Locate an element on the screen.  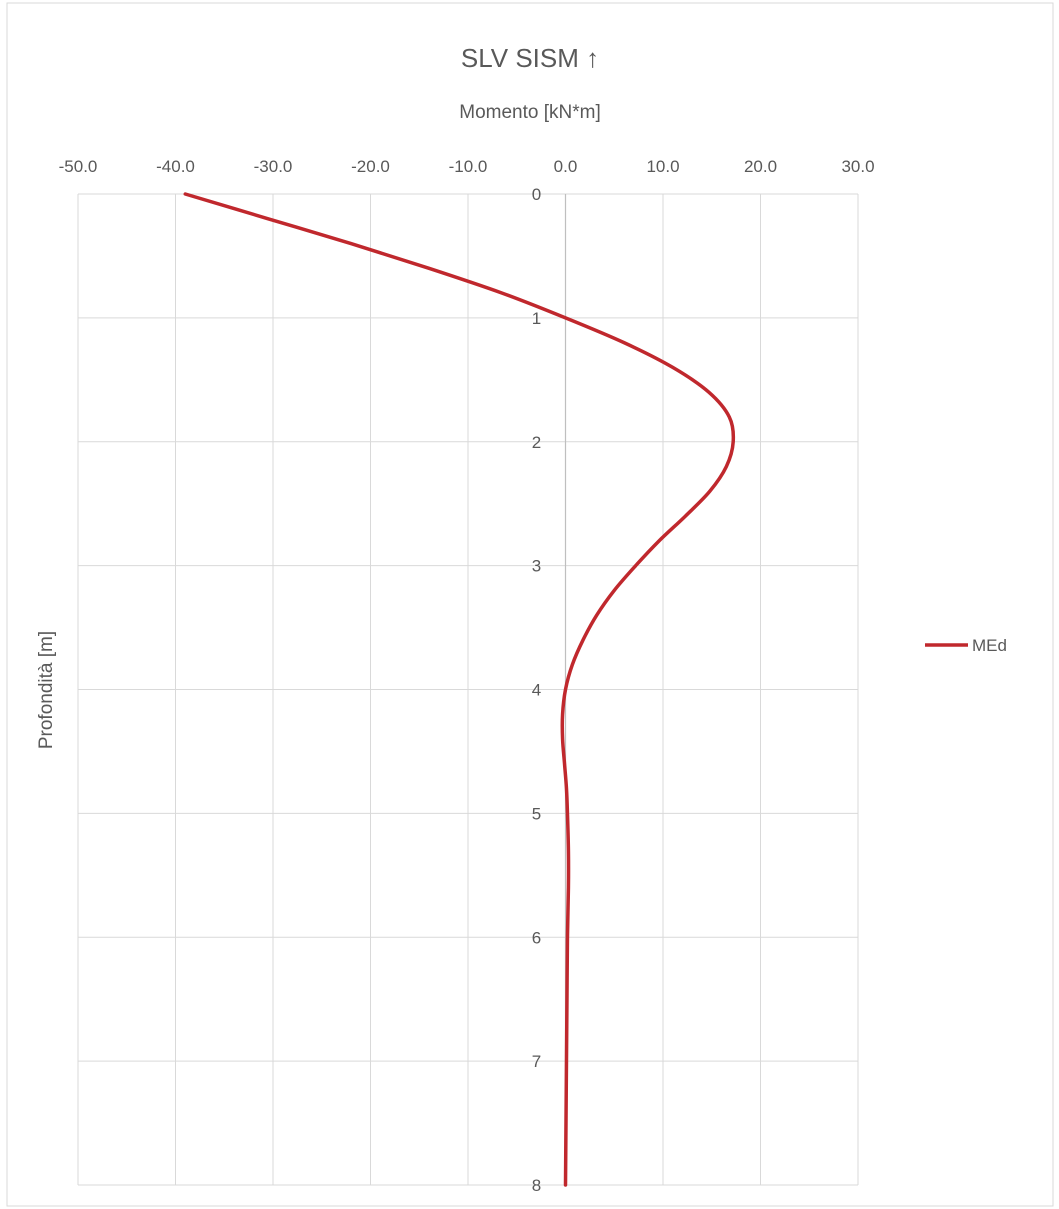
y-tick-label: 2 is located at coordinates (536, 442).